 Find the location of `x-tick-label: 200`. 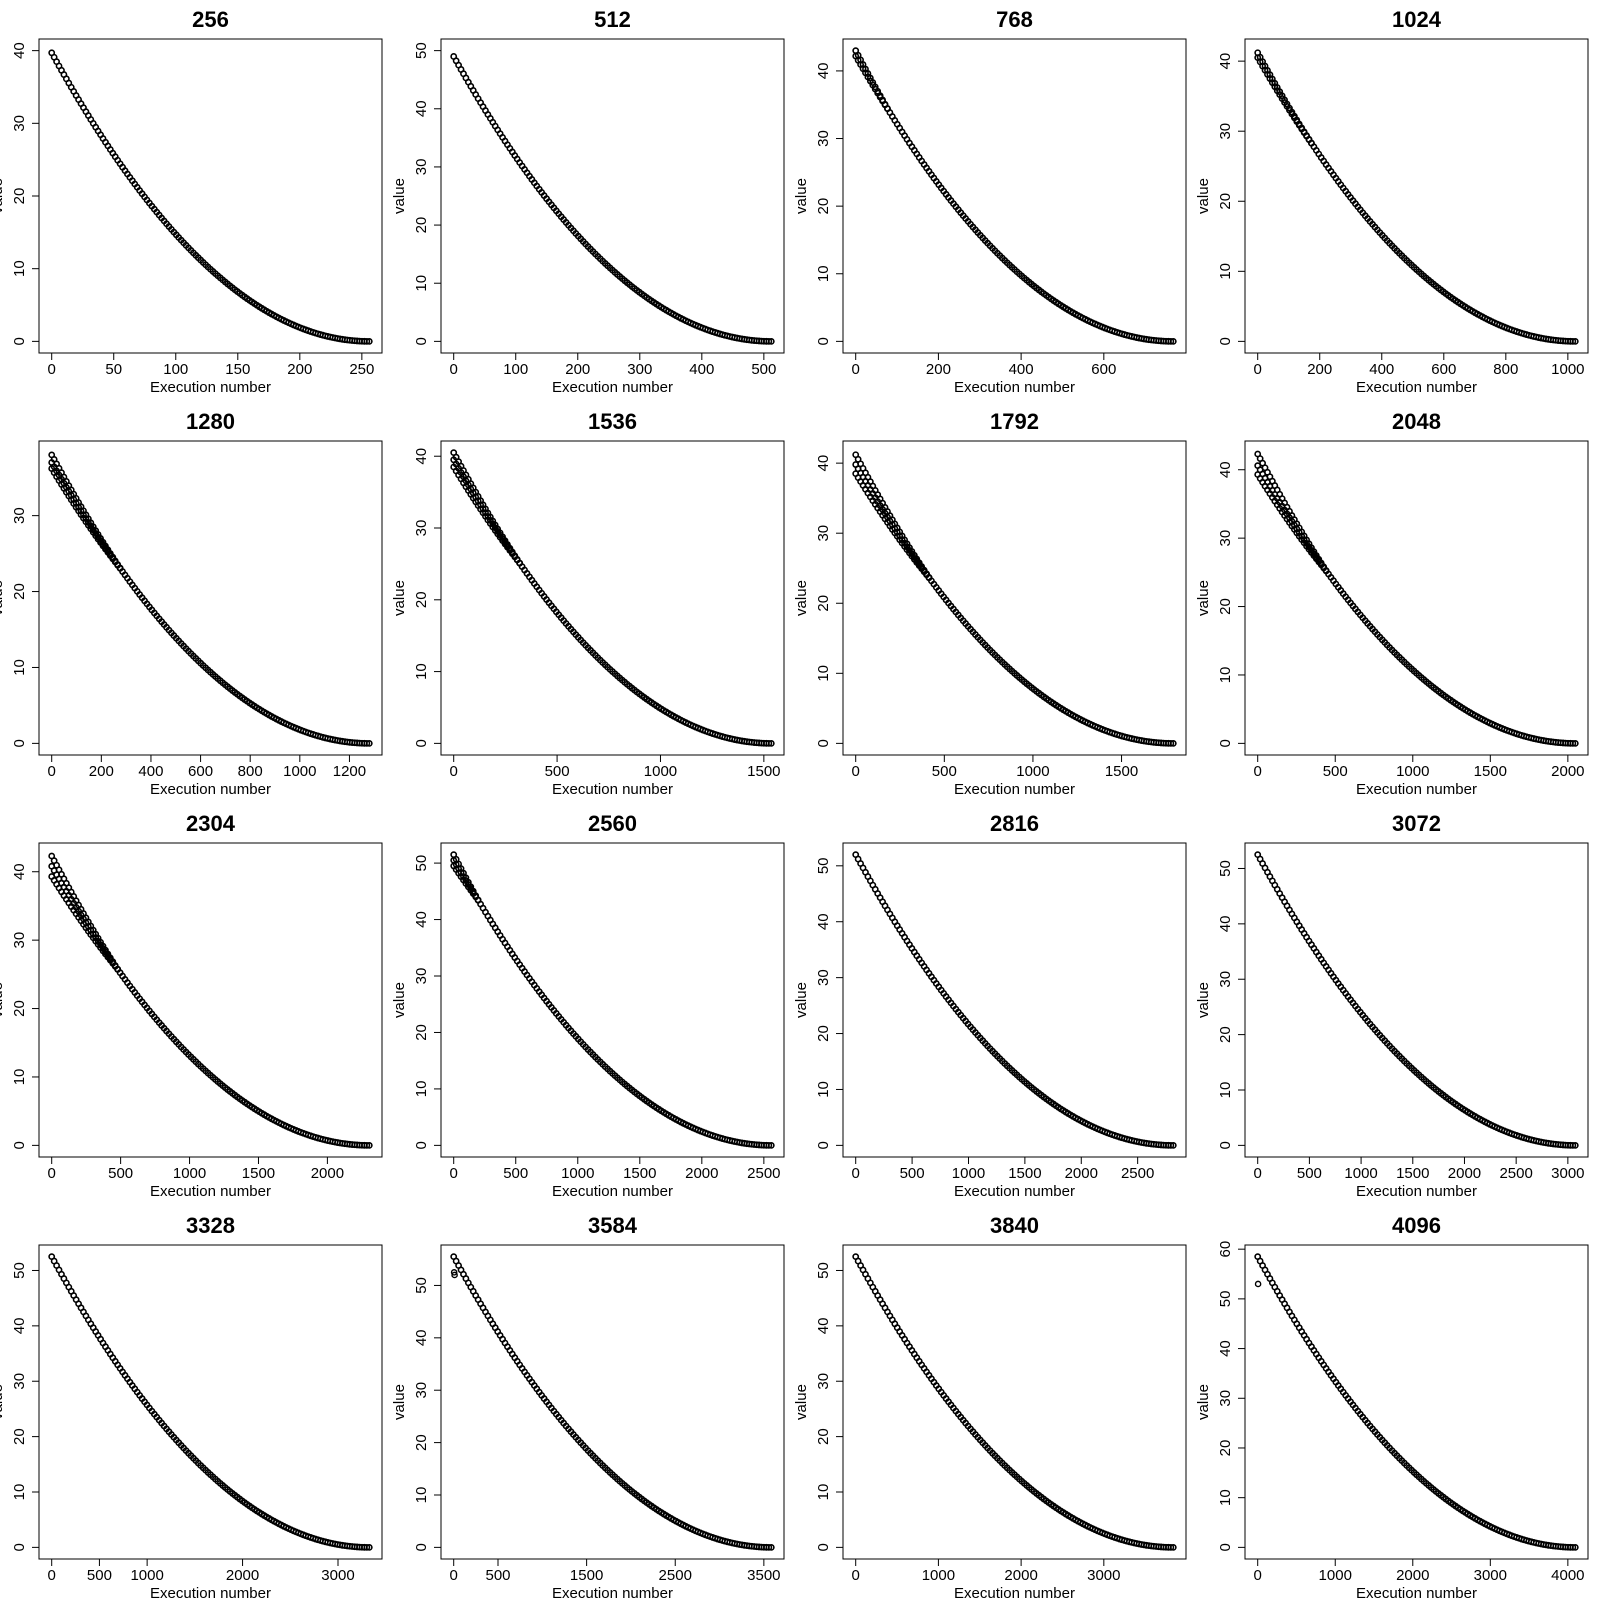

x-tick-label: 200 is located at coordinates (1319, 369).